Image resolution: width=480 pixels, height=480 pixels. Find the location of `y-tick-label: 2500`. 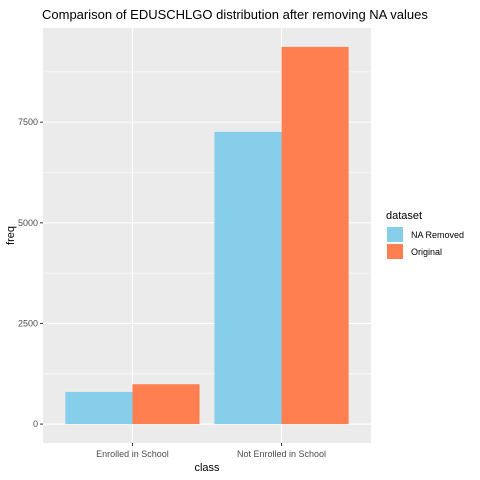

y-tick-label: 2500 is located at coordinates (28, 323).